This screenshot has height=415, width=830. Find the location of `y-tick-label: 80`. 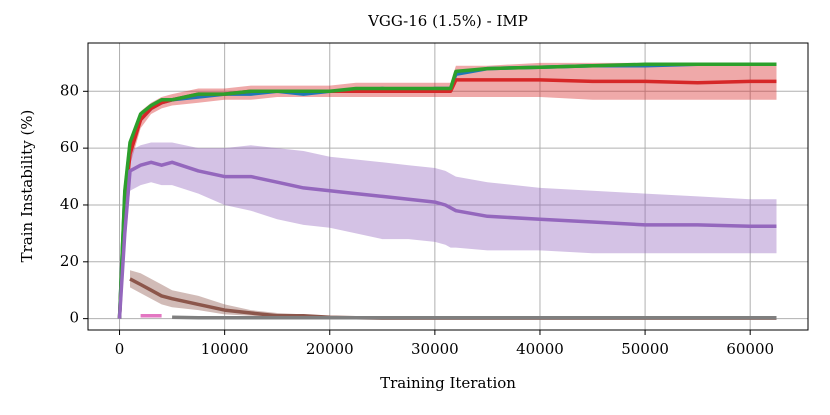

y-tick-label: 80 is located at coordinates (69, 90).